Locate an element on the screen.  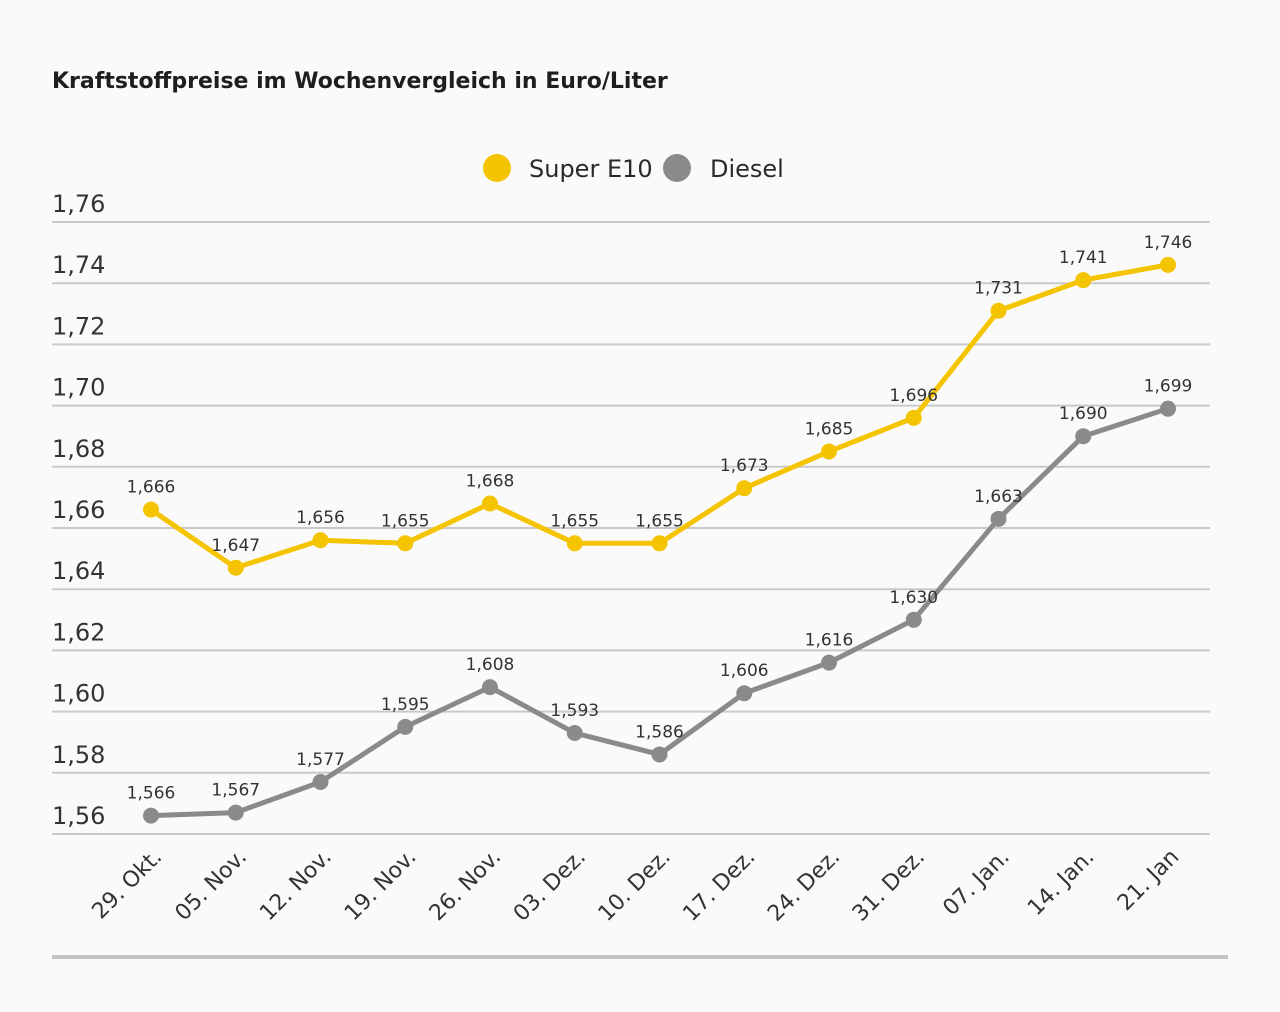
x-tick-label: 19. Nov. is located at coordinates (380, 885).